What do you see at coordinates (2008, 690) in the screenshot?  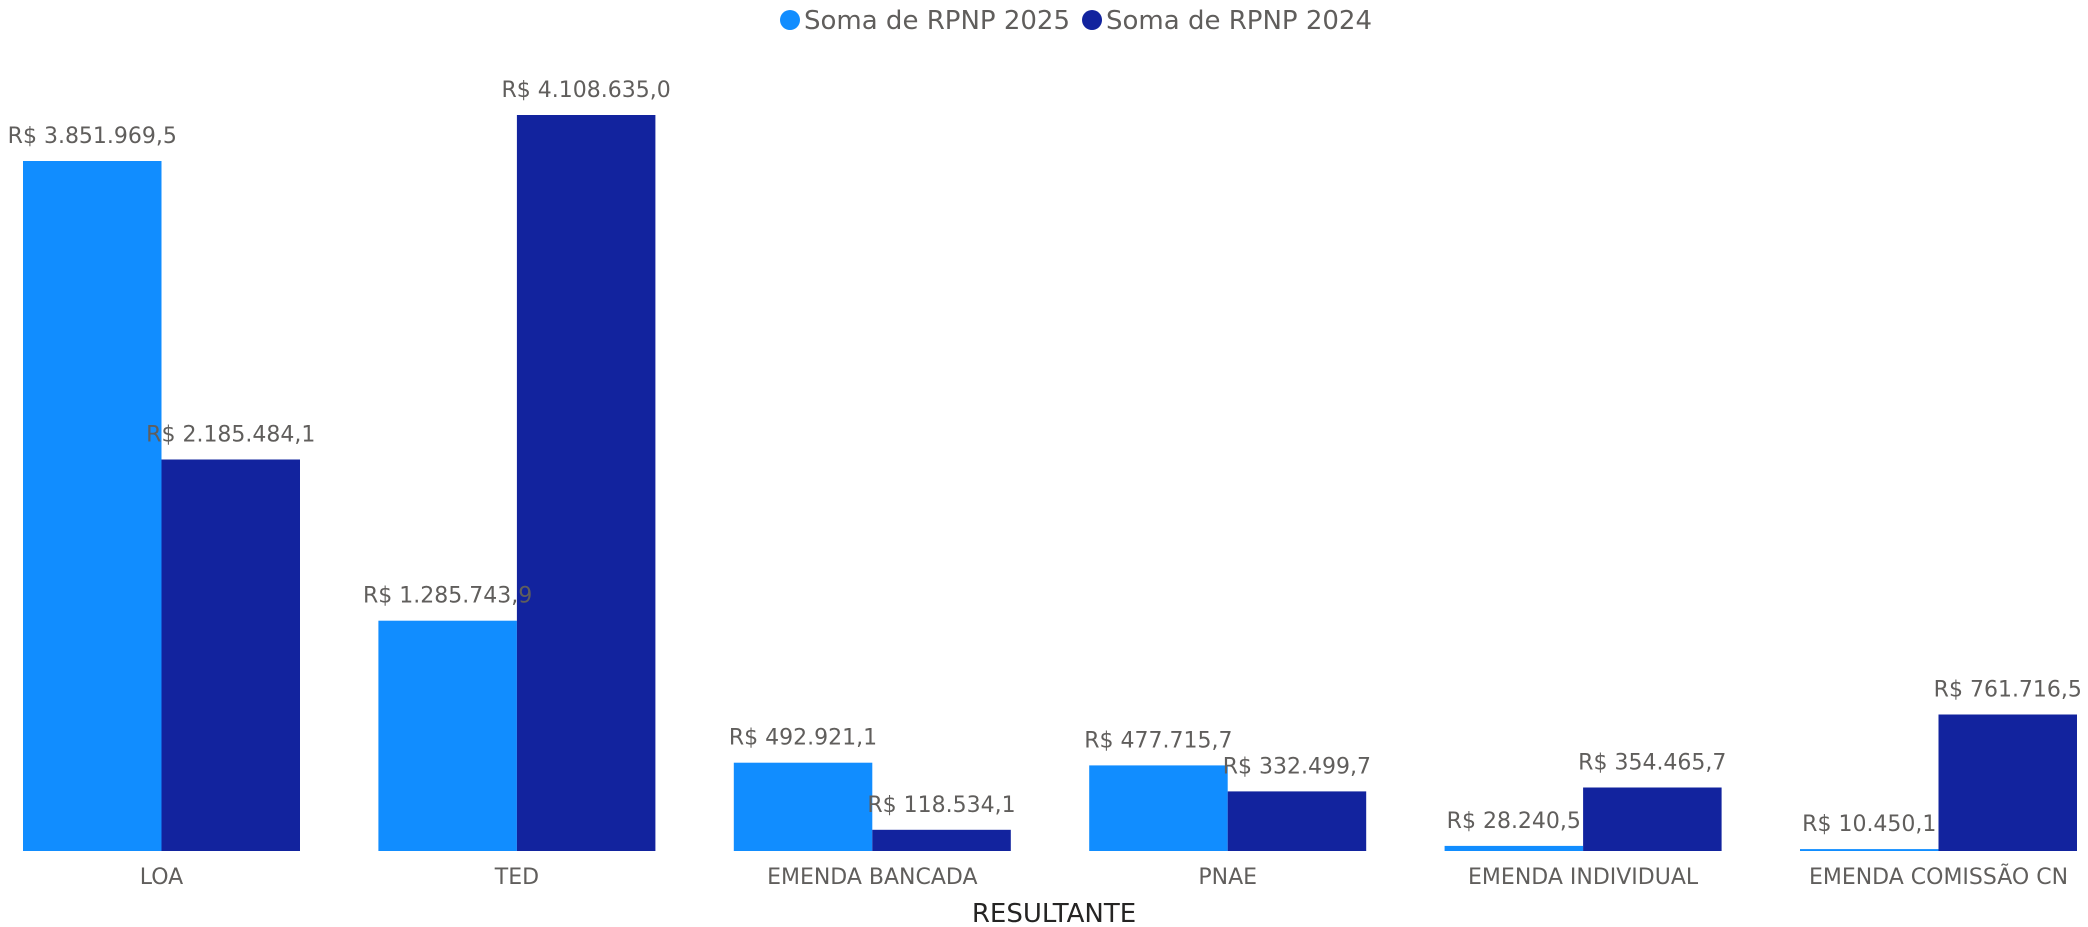 I see `data-label-emenda-comissao-cn-series-2: R$ 761.716,5` at bounding box center [2008, 690].